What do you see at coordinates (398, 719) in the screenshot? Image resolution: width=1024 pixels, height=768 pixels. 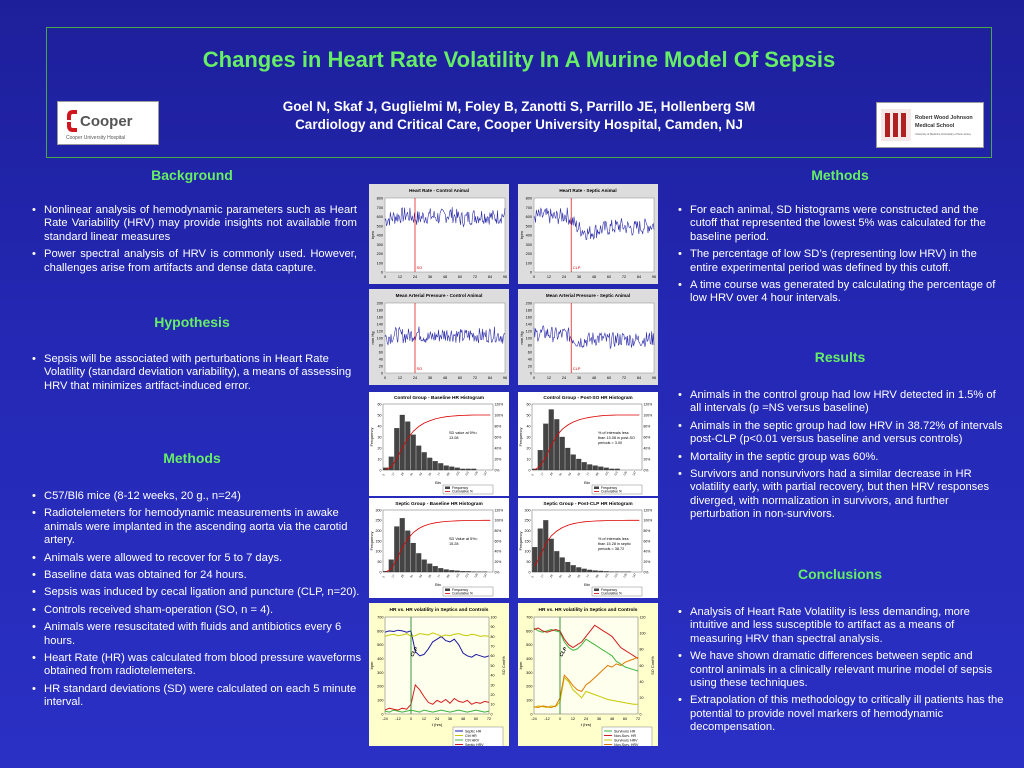 I see `x-tick-label: -12` at bounding box center [398, 719].